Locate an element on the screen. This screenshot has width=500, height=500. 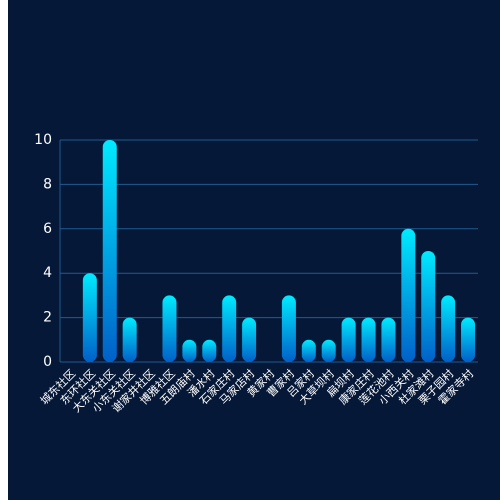
y-tick-label: 10 is located at coordinates (43, 140).